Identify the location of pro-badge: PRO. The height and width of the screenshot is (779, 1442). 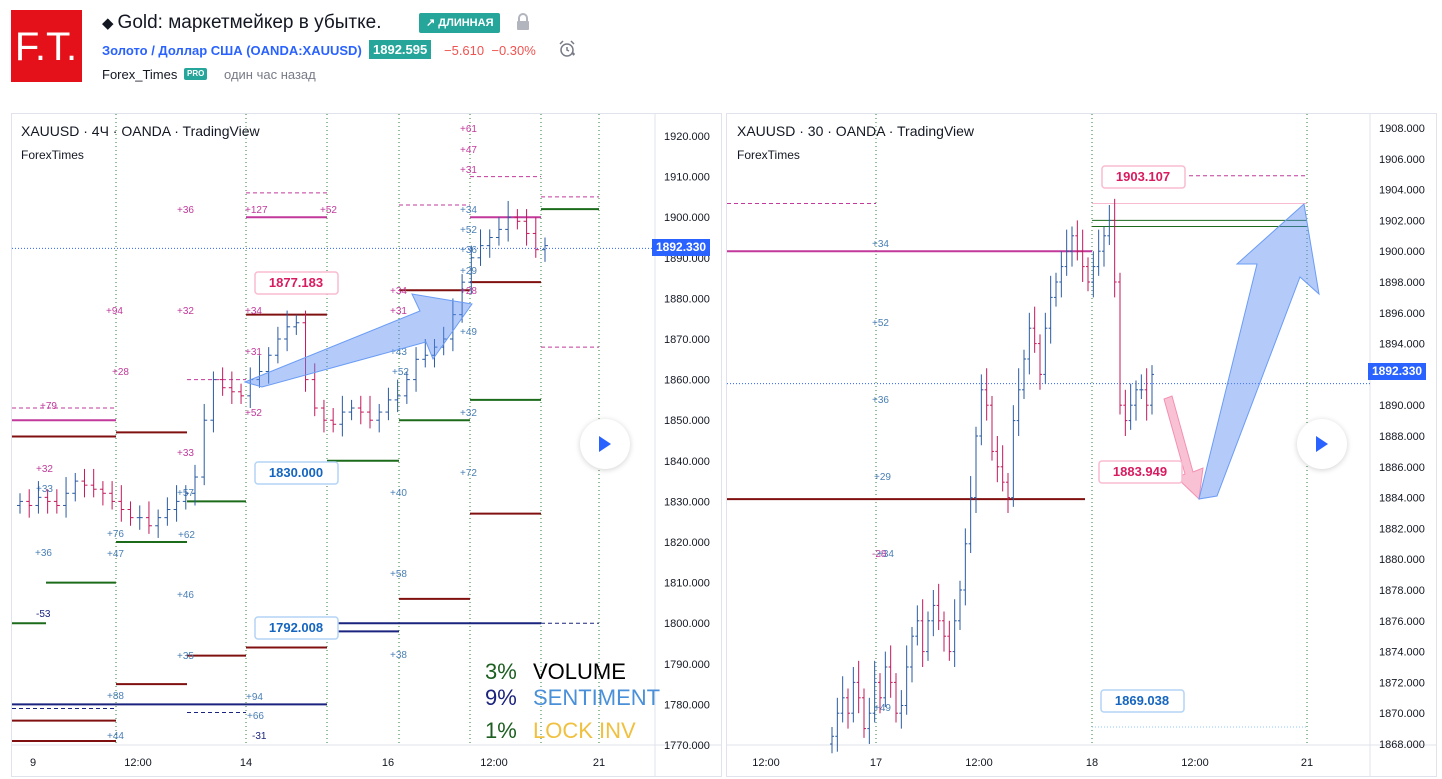
(196, 74).